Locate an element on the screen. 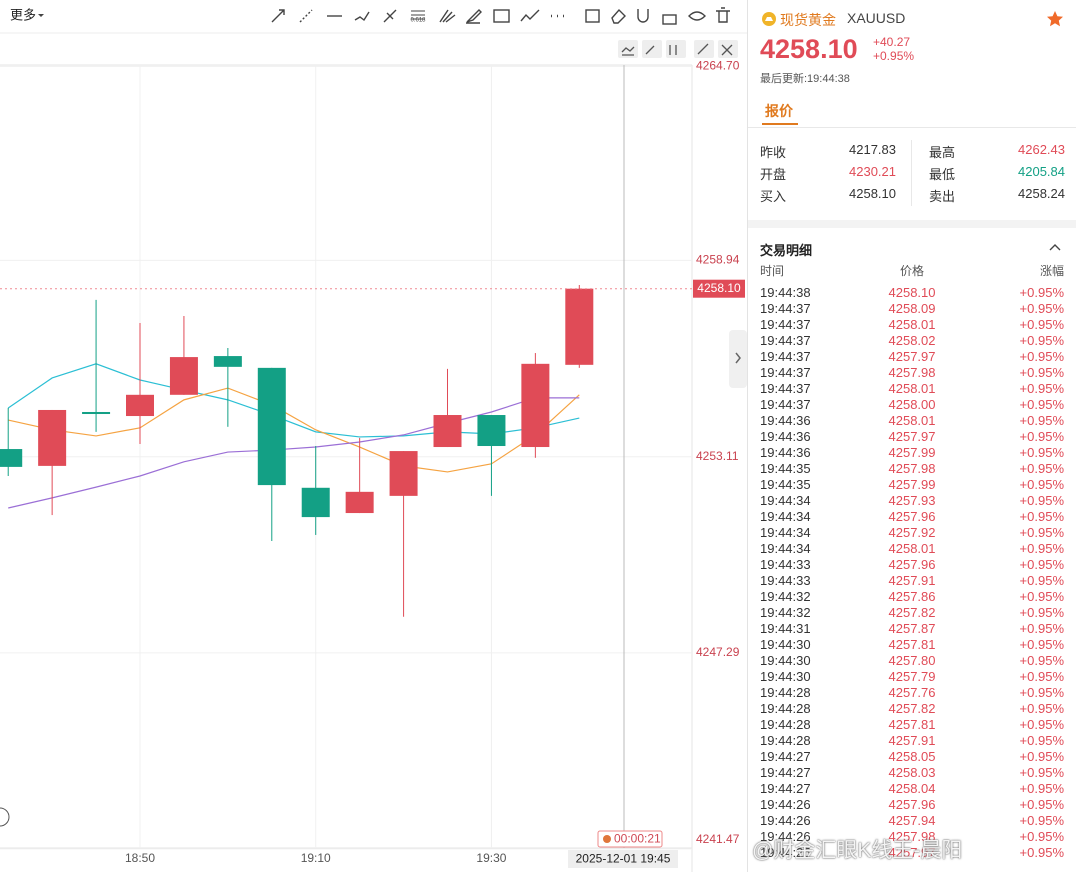 This screenshot has width=1076, height=872. x-tick-label: 19:30 is located at coordinates (491, 858).